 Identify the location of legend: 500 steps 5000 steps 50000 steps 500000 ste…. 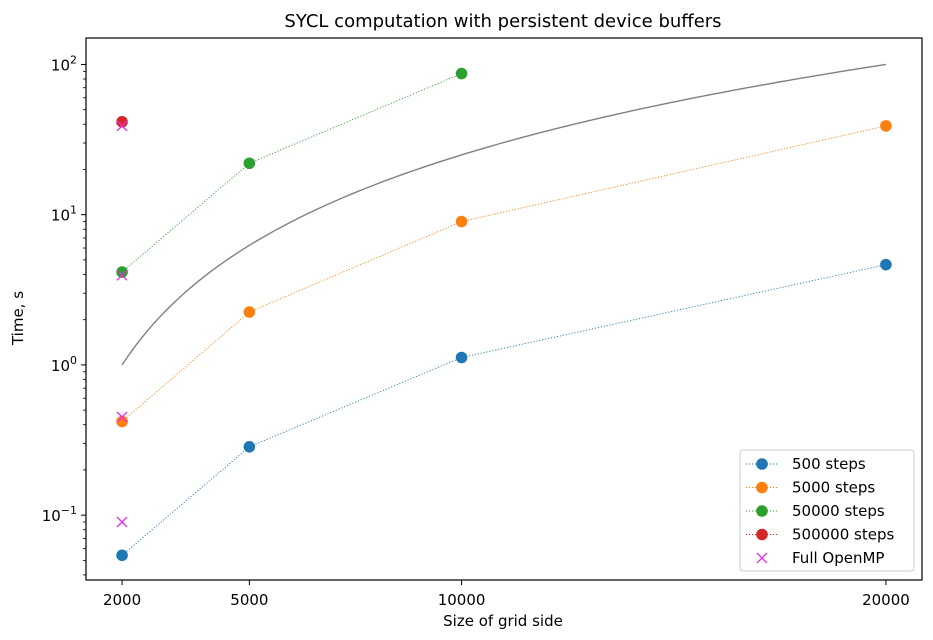
(827, 510).